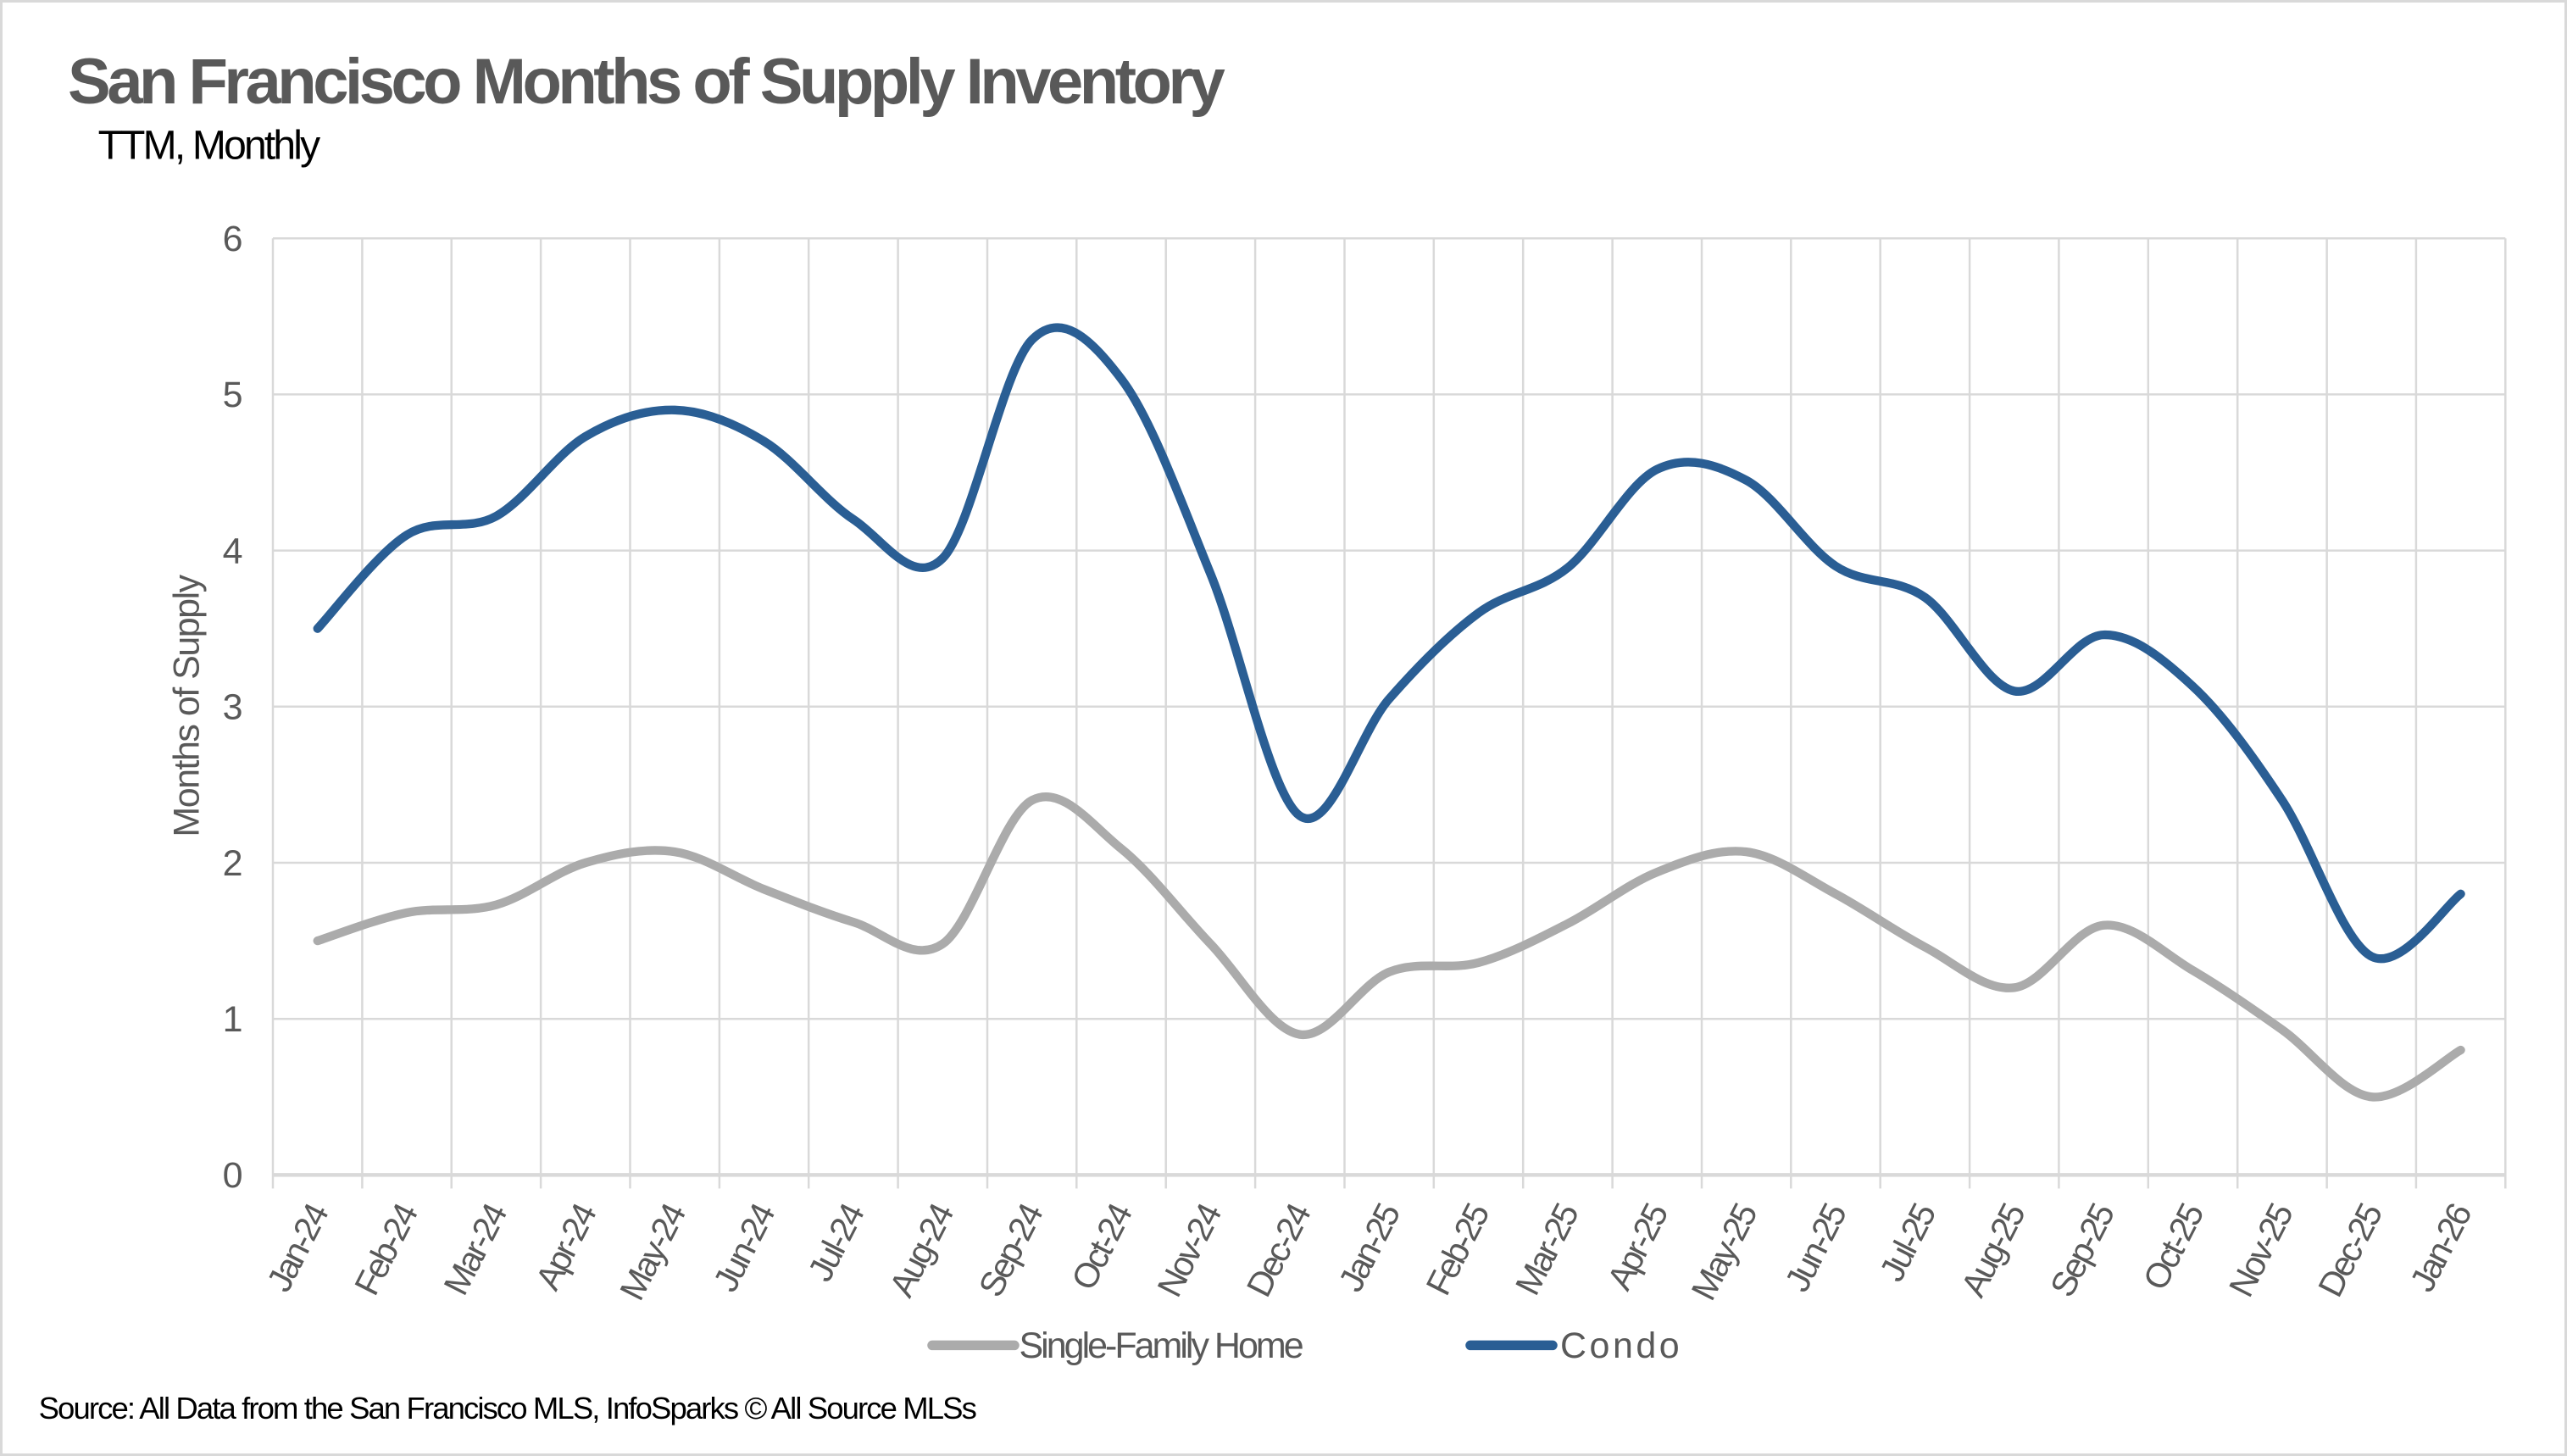 The height and width of the screenshot is (1456, 2567). I want to click on svg-text: 3, so click(233, 707).